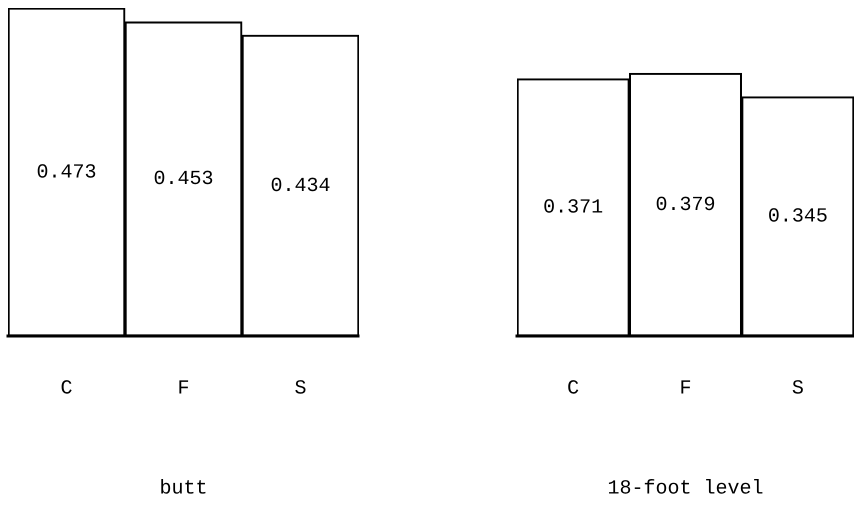 Image resolution: width=854 pixels, height=518 pixels. Describe the element at coordinates (66, 172) in the screenshot. I see `data-label: 0.473` at that location.